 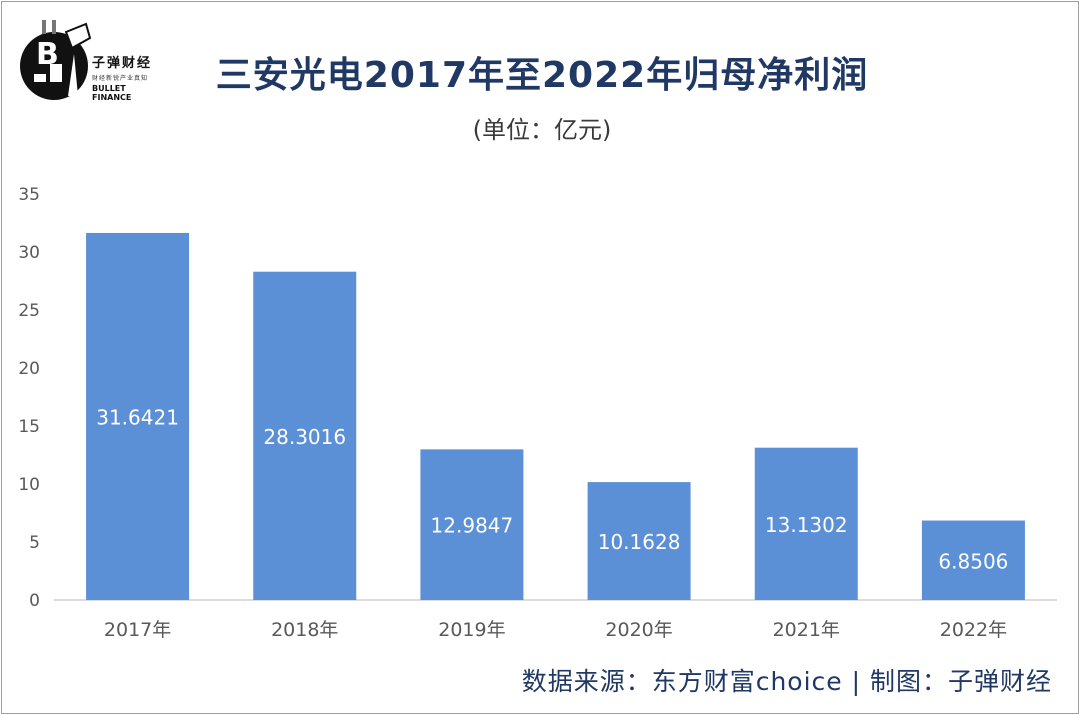 I want to click on data-label: 12.9847, so click(x=472, y=526).